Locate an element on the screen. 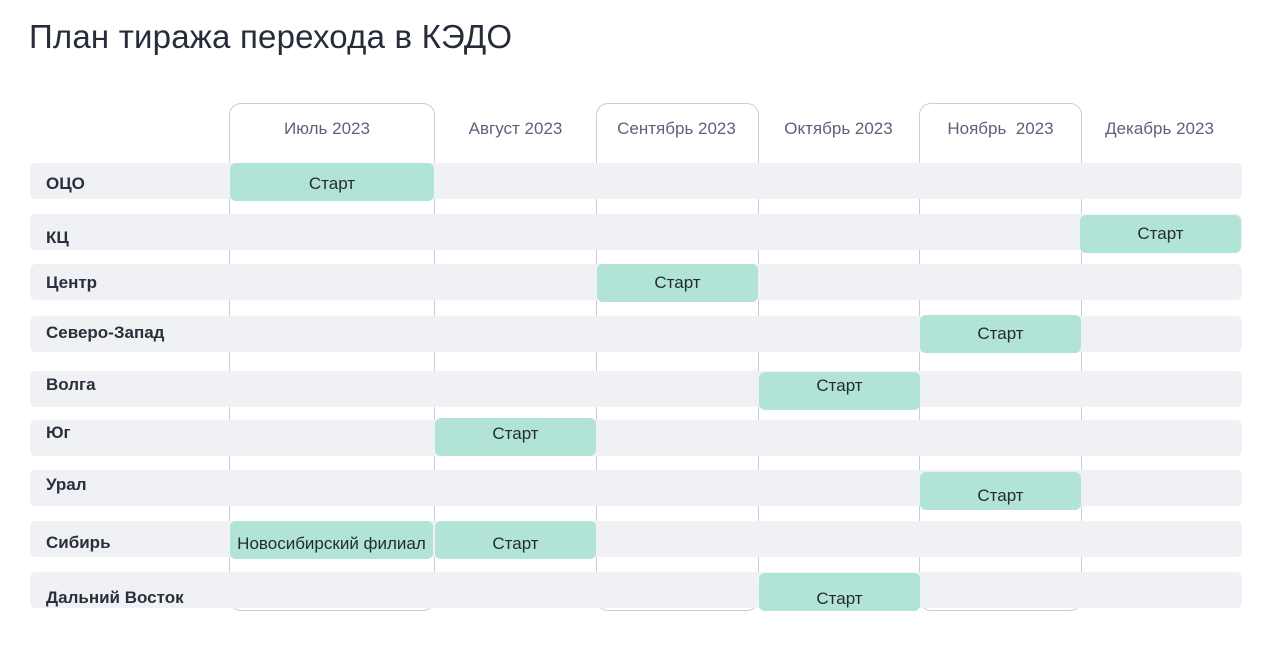 The height and width of the screenshot is (656, 1268). row-label-kc: КЦ is located at coordinates (57, 237).